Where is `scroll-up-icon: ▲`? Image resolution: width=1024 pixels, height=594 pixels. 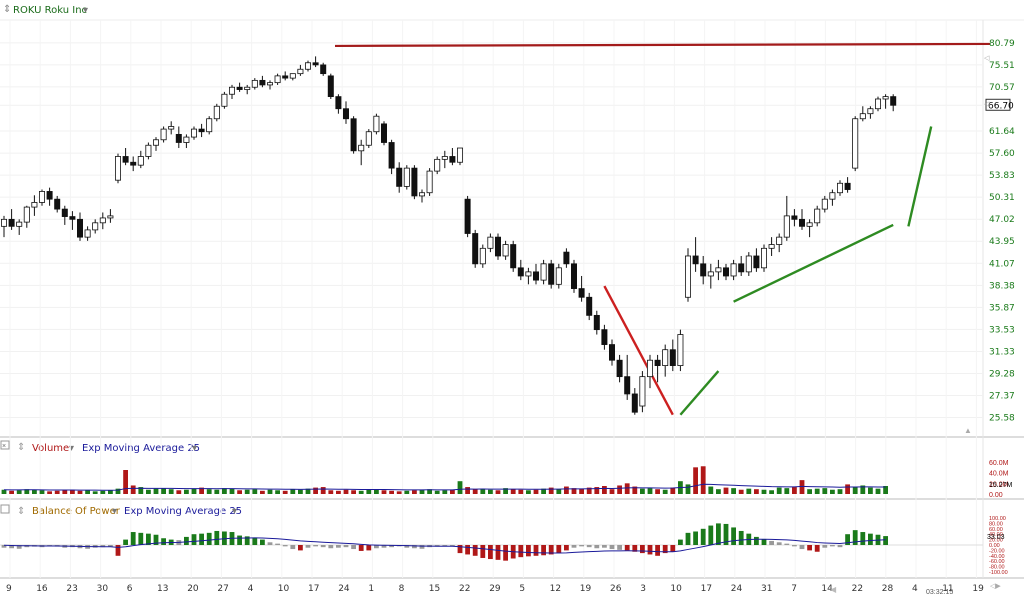 scroll-up-icon: ▲ is located at coordinates (968, 430).